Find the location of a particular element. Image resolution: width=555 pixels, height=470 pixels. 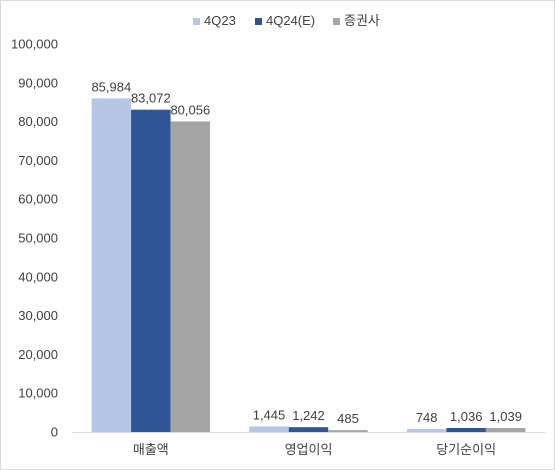

category-label: 당기순이익 is located at coordinates (466, 449).